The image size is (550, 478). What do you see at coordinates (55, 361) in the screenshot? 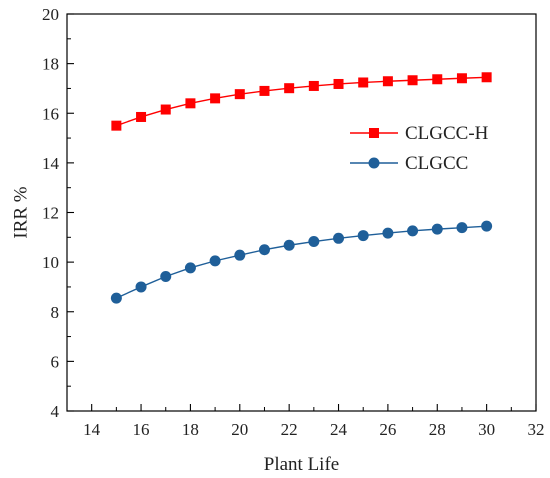
I see `y-tick-label-6: 6` at bounding box center [55, 361].